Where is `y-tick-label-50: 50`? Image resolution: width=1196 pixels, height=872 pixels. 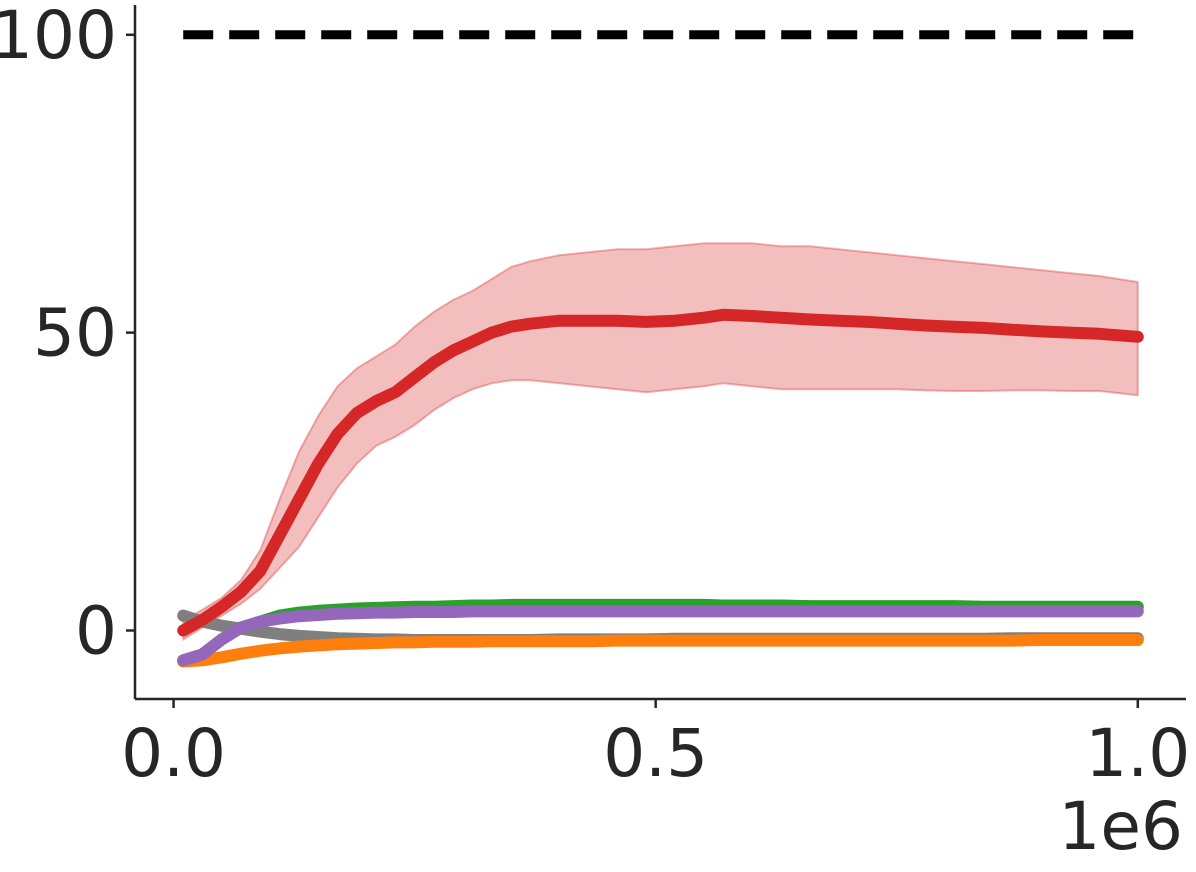
y-tick-label-50: 50 is located at coordinates (75, 333).